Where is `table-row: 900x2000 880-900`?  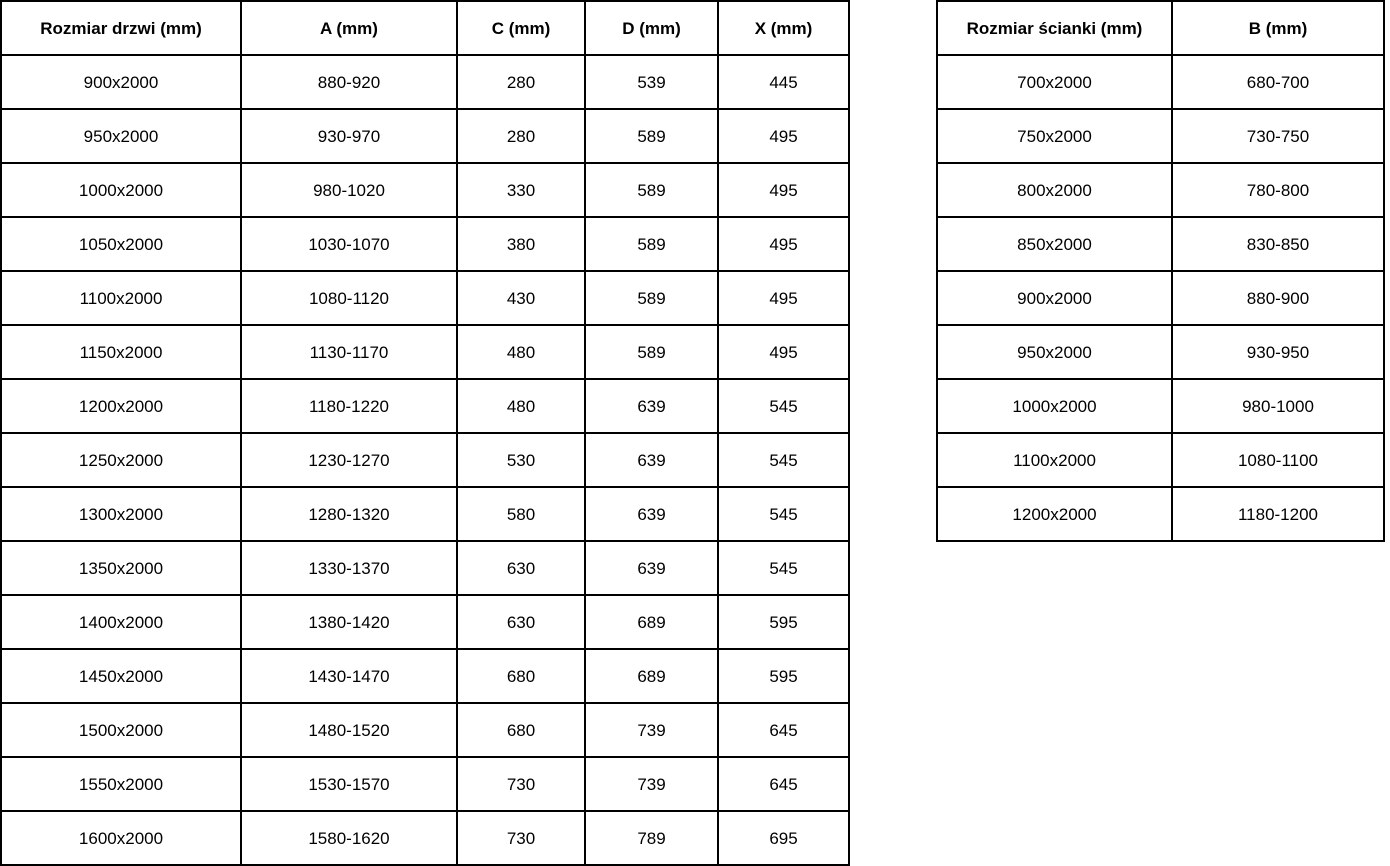 table-row: 900x2000 880-900 is located at coordinates (1160, 298).